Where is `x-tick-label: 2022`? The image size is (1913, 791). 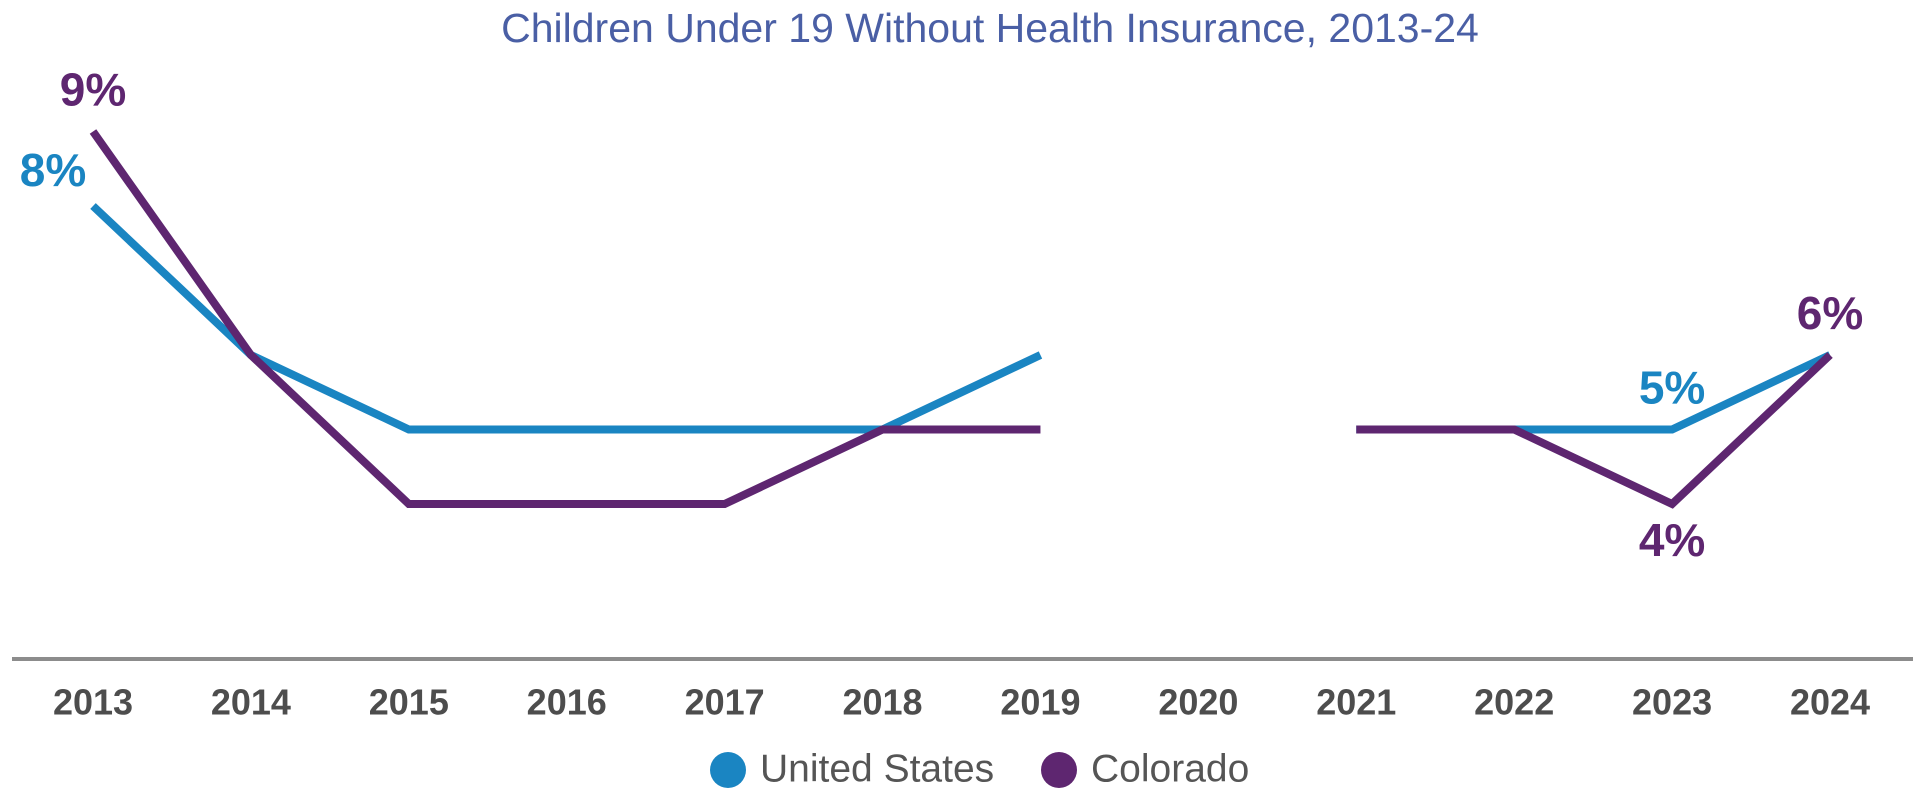
x-tick-label: 2022 is located at coordinates (1514, 702).